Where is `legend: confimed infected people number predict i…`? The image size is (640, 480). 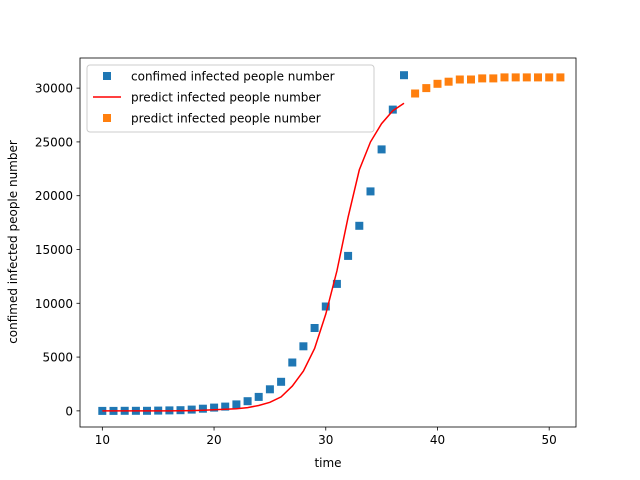
legend: confimed infected people number predict i… is located at coordinates (230, 98).